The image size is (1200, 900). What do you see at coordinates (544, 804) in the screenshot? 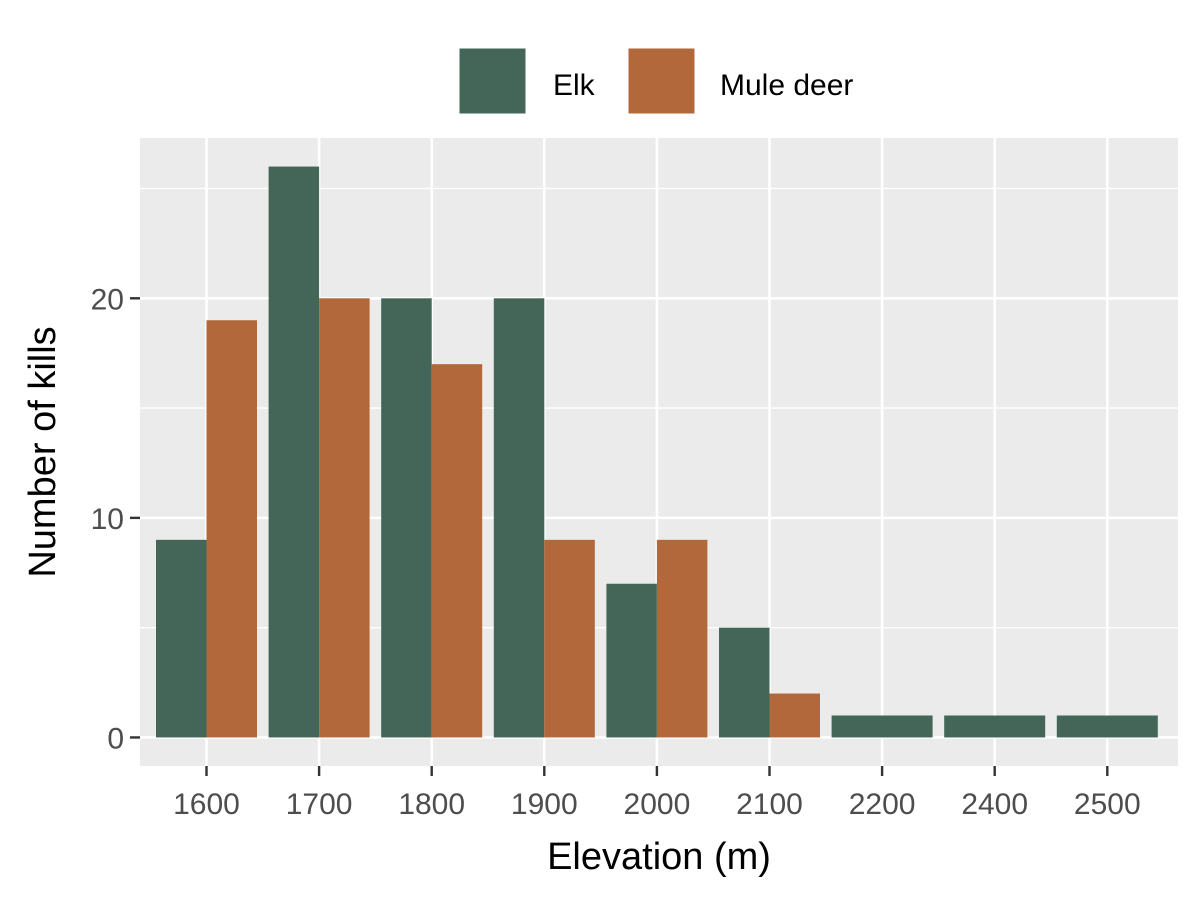
I see `x-tick-label: 1900` at bounding box center [544, 804].